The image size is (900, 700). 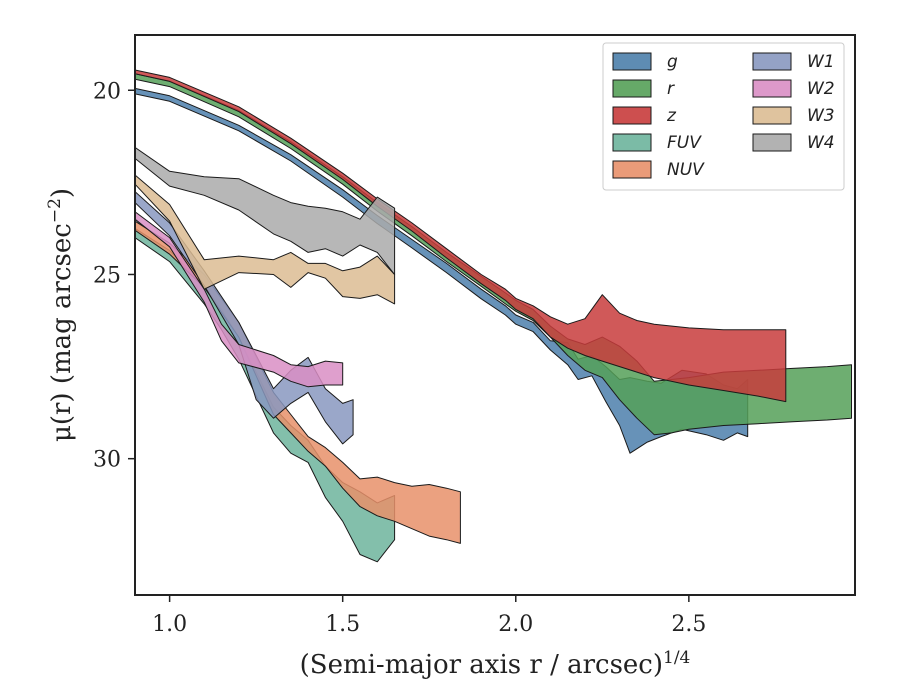 I want to click on x-axis-label: (Semi-major axis r / arcsec)1/4, so click(x=495, y=664).